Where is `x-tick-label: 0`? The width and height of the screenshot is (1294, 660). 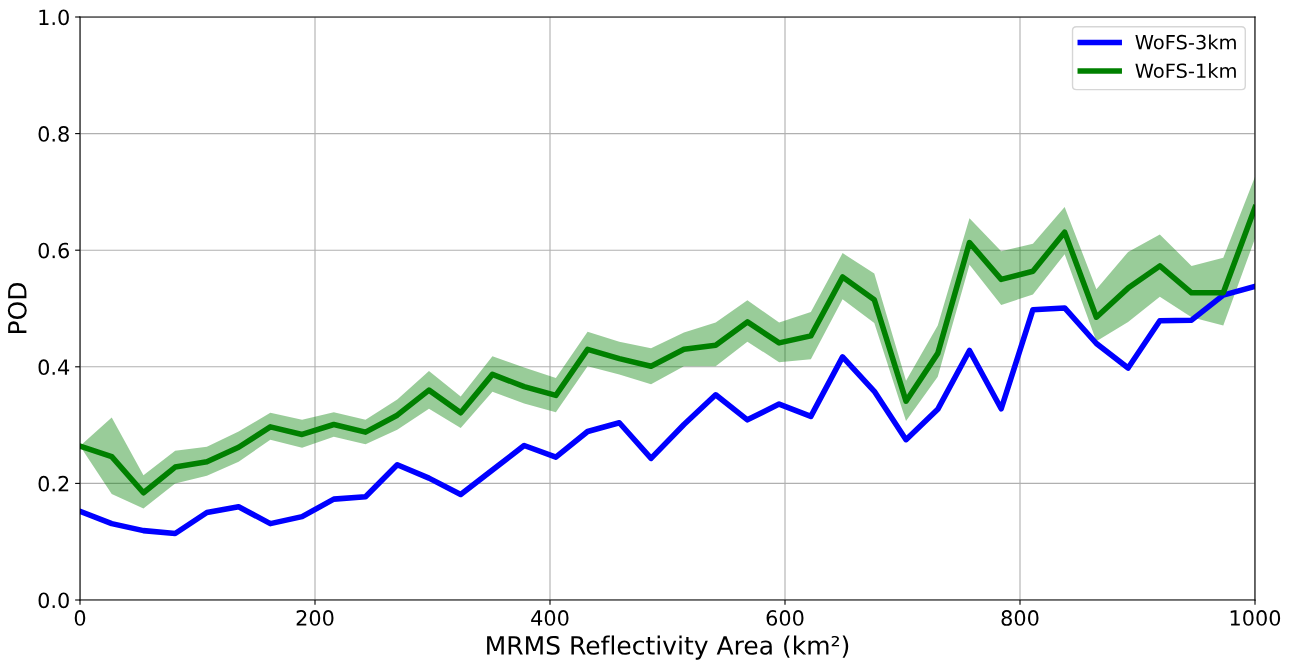
x-tick-label: 0 is located at coordinates (80, 618).